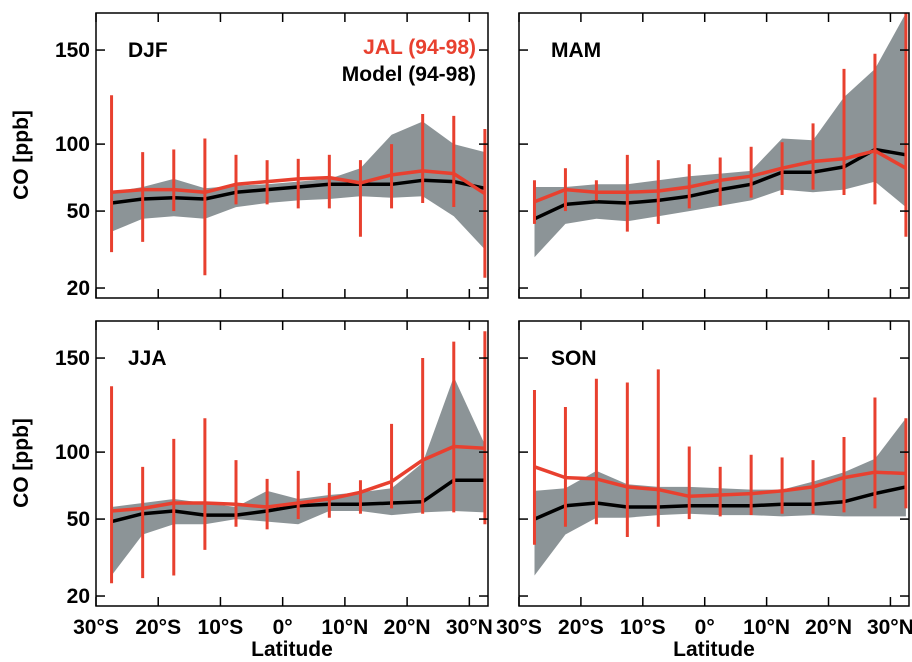 Image resolution: width=912 pixels, height=662 pixels. What do you see at coordinates (148, 50) in the screenshot?
I see `panel-title-djf: DJF` at bounding box center [148, 50].